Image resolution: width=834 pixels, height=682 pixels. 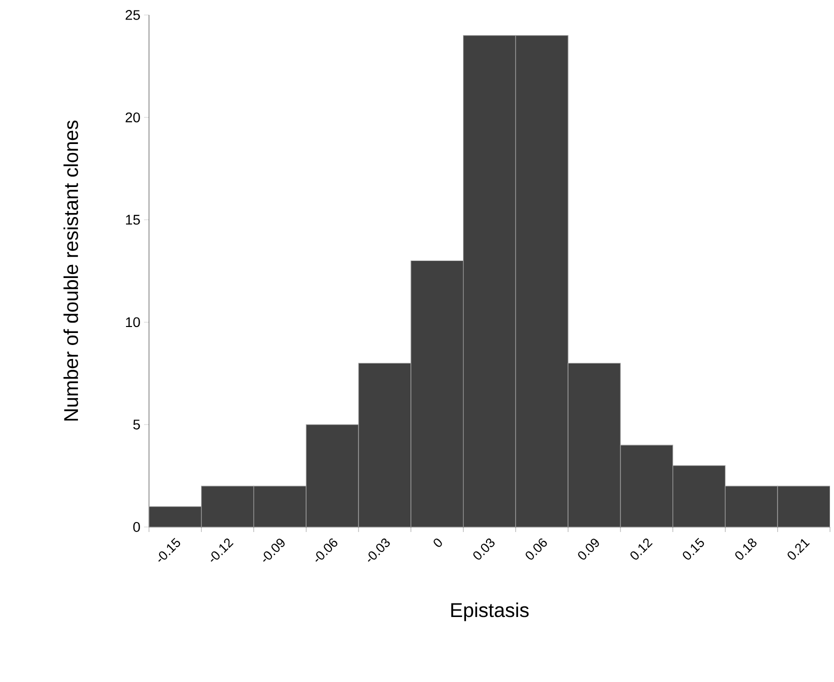 I want to click on y-tick-label: 0, so click(x=136, y=527).